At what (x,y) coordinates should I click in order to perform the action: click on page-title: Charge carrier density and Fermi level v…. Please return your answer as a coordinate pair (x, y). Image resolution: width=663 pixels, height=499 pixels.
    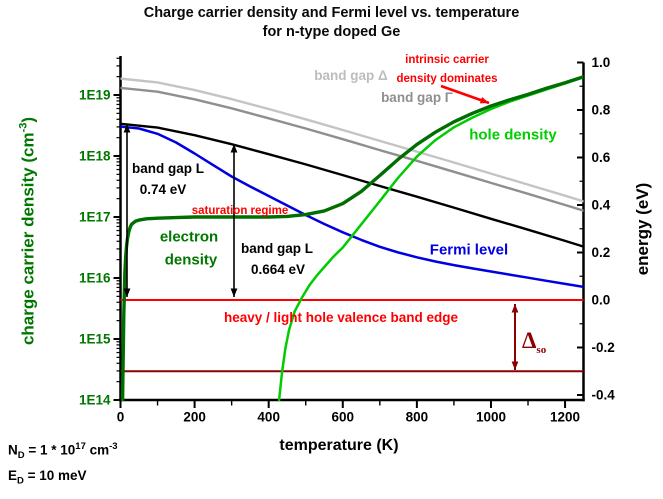
    Looking at the image, I should click on (331, 13).